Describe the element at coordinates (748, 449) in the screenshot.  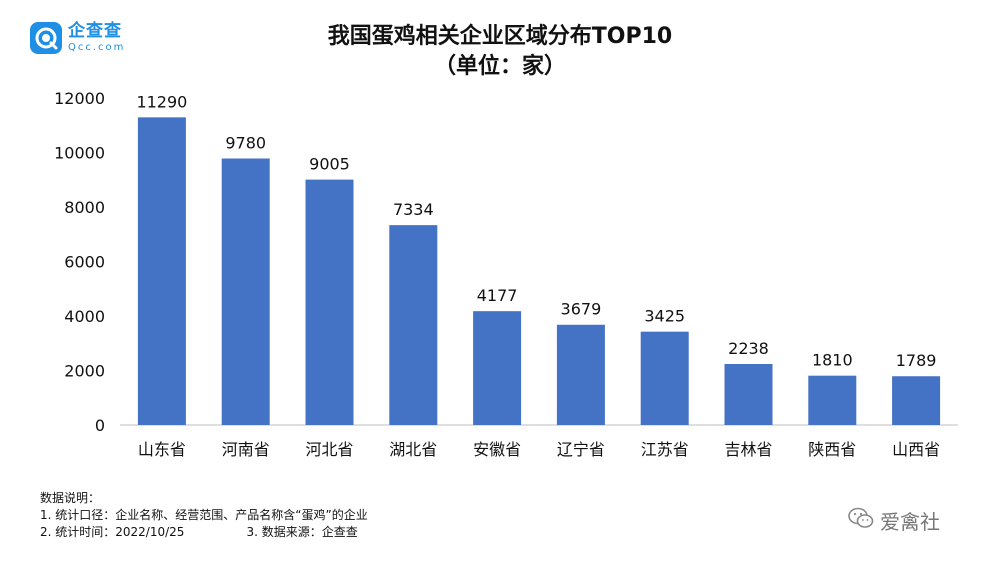
I see `x-tick-label: 吉林省` at that location.